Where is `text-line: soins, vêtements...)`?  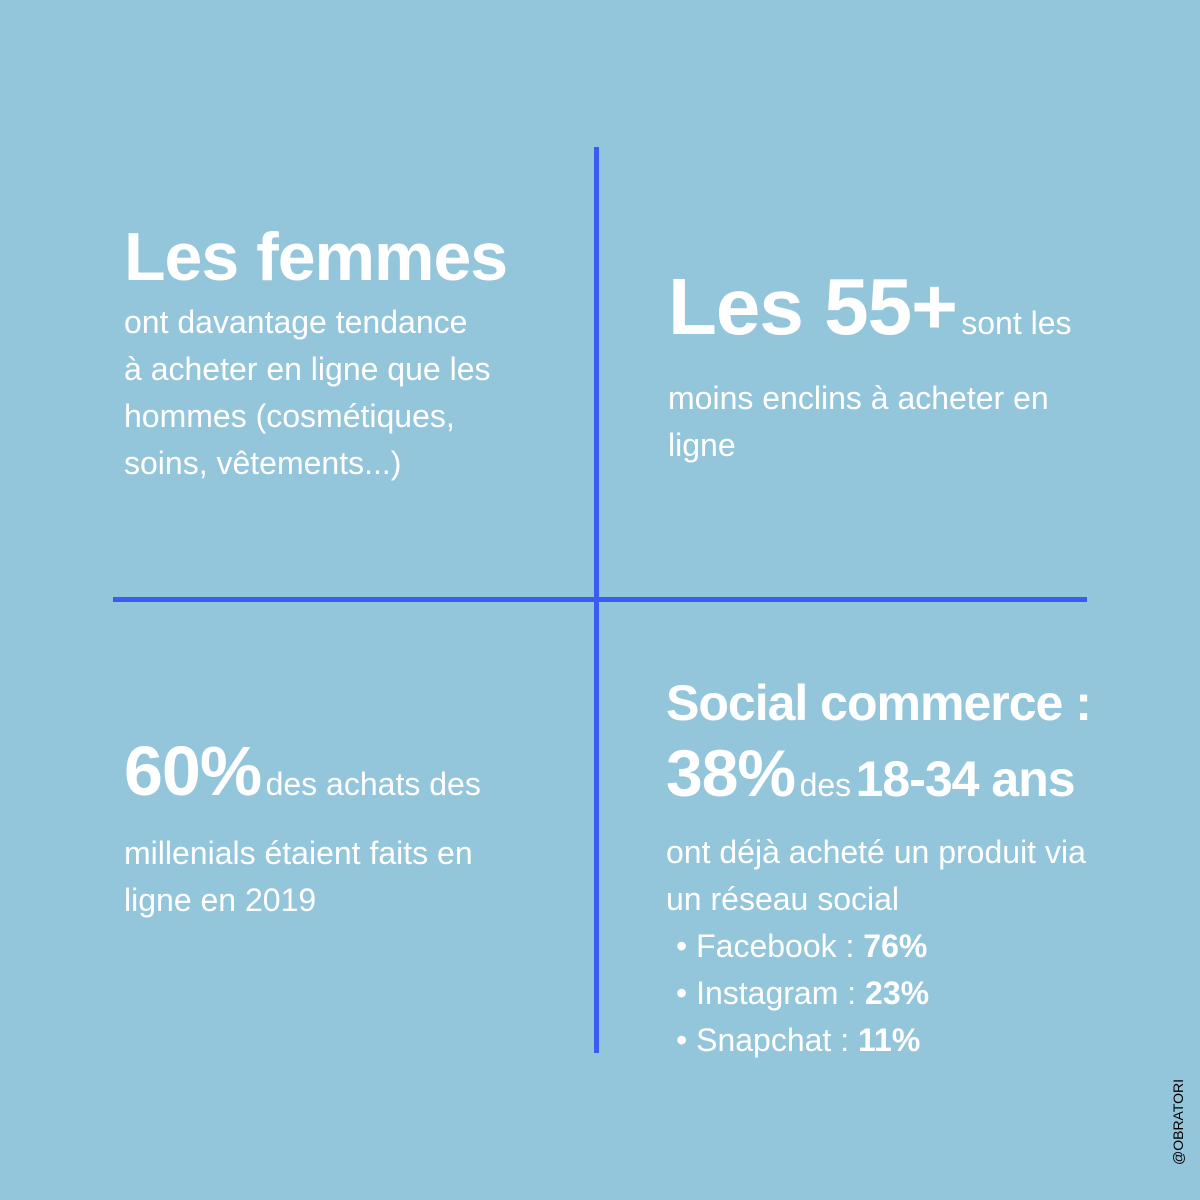
text-line: soins, vêtements...) is located at coordinates (263, 463).